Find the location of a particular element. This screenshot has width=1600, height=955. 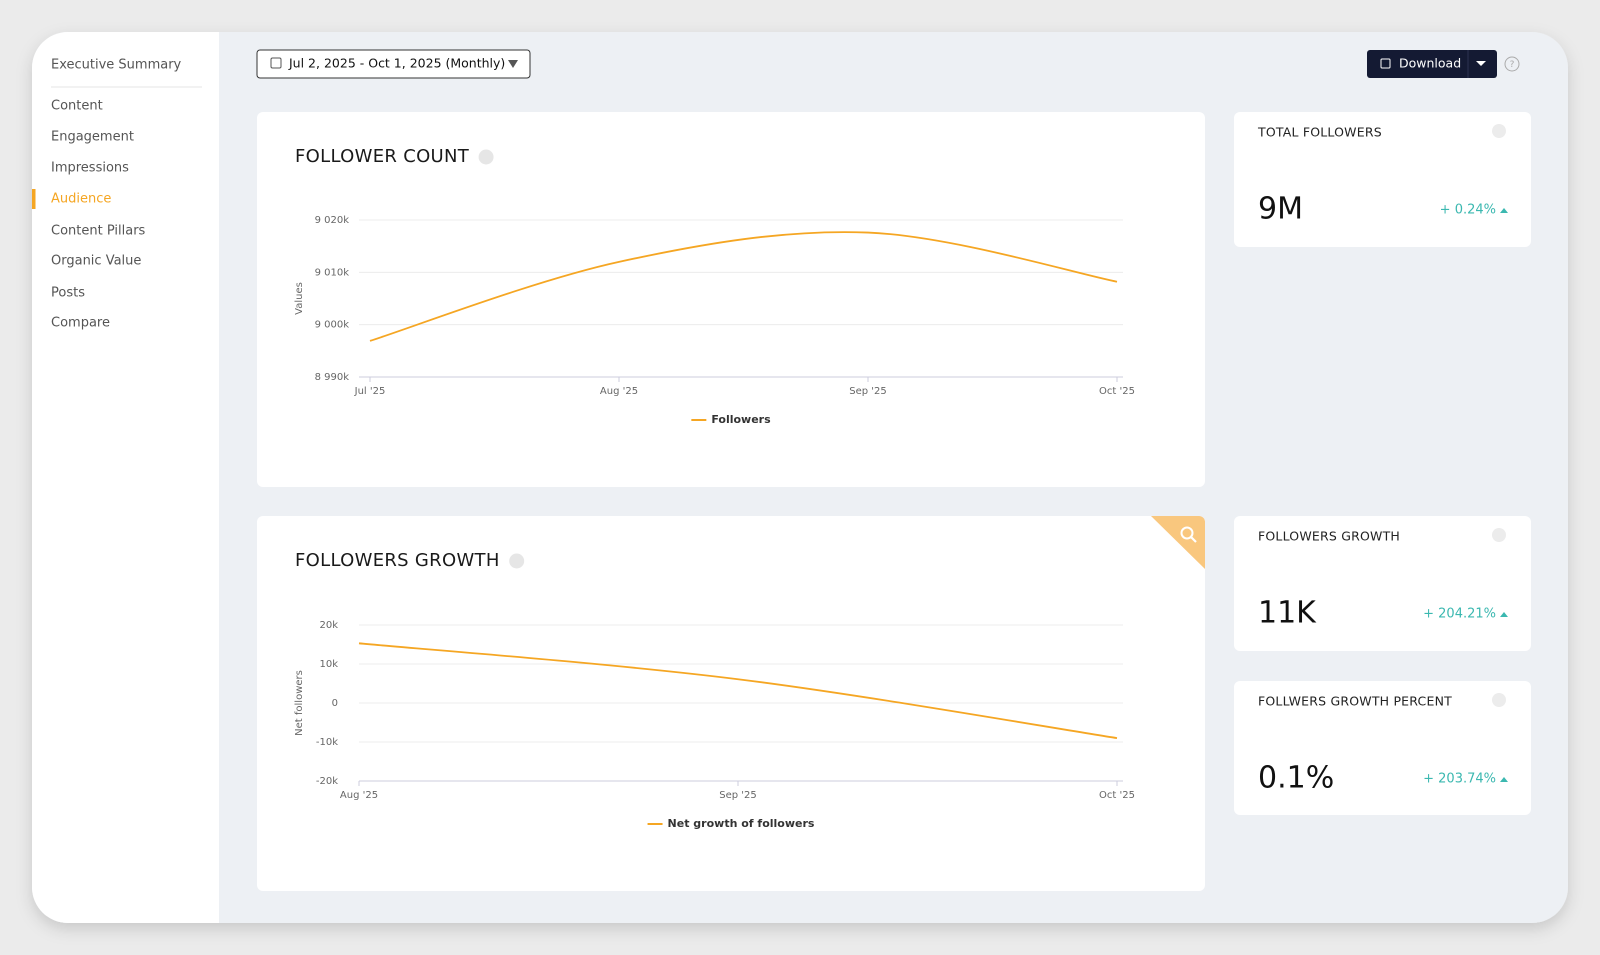

y-tick-label: 9 020k is located at coordinates (332, 220).